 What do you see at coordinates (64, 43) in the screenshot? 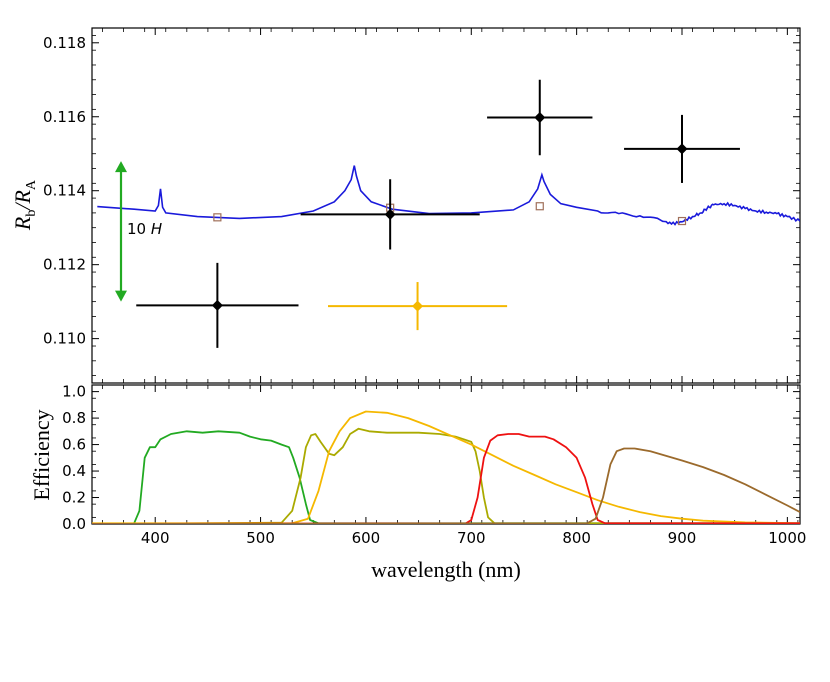
I see `top-y-tick-label: 0.118` at bounding box center [64, 43].